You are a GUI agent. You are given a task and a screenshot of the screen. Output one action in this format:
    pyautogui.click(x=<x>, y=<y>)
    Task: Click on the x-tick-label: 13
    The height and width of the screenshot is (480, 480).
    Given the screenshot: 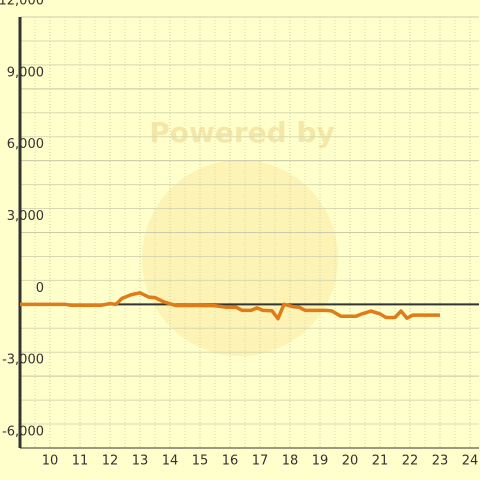 What is the action you would take?
    pyautogui.click(x=140, y=461)
    